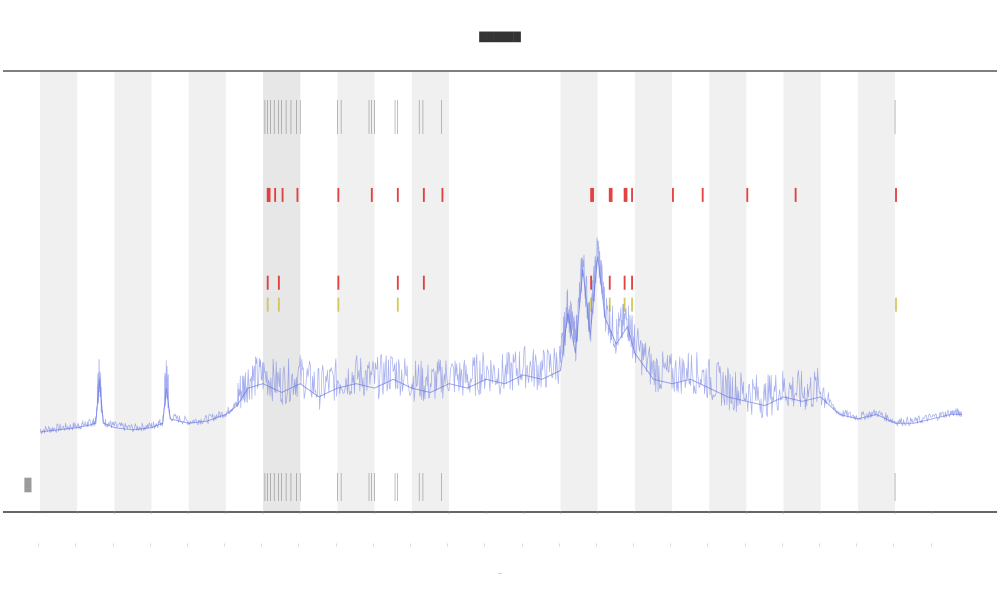 Image resolution: width=1000 pixels, height=600 pixels. What do you see at coordinates (28, 485) in the screenshot?
I see `legend-text: ████` at bounding box center [28, 485].